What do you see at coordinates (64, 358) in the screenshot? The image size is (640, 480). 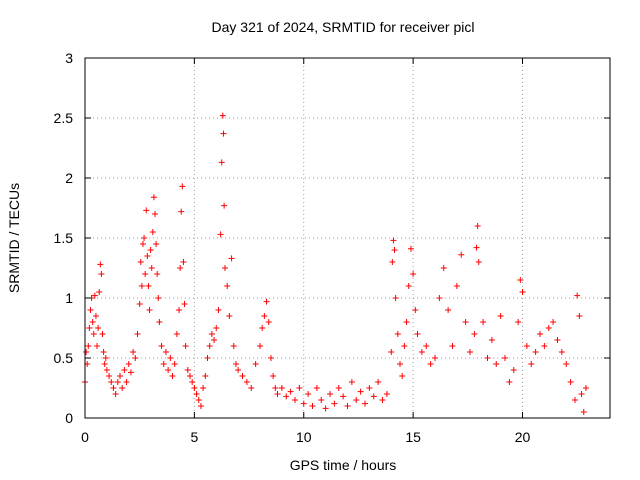 I see `y-tick-label: 0.5` at bounding box center [64, 358].